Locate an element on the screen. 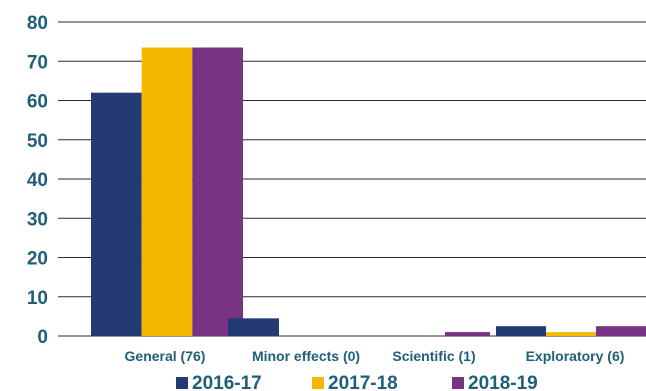  x-tick-label: Scientific (1) is located at coordinates (433, 356).